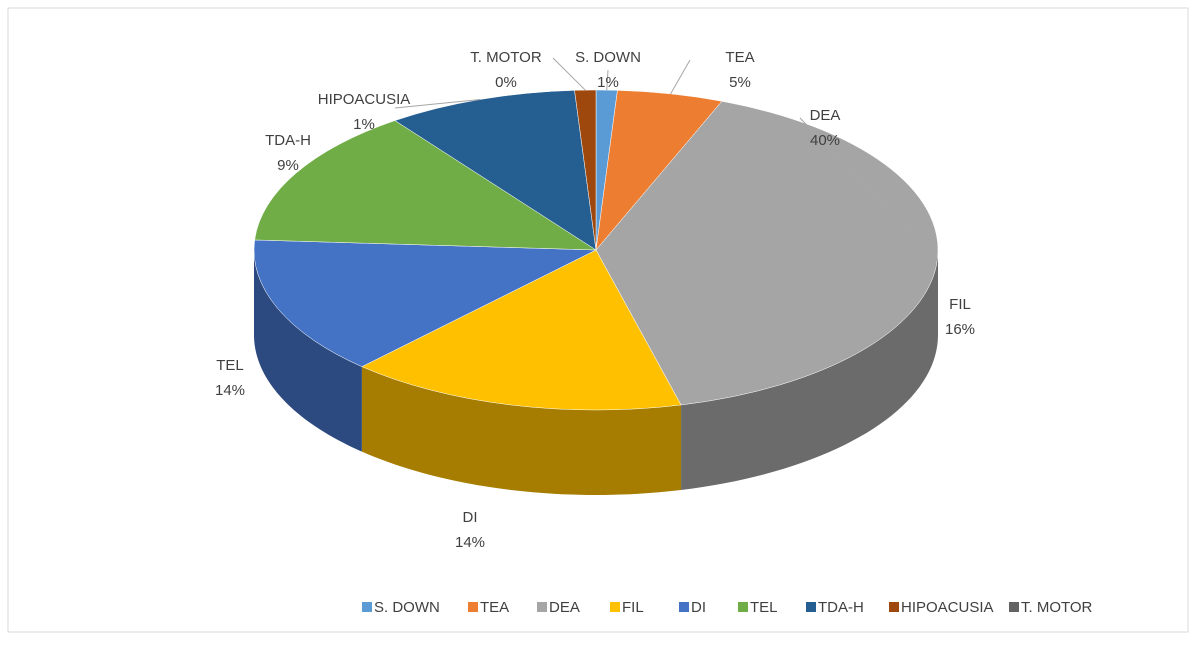 The height and width of the screenshot is (645, 1197). Describe the element at coordinates (698, 607) in the screenshot. I see `legend-label: DI` at that location.